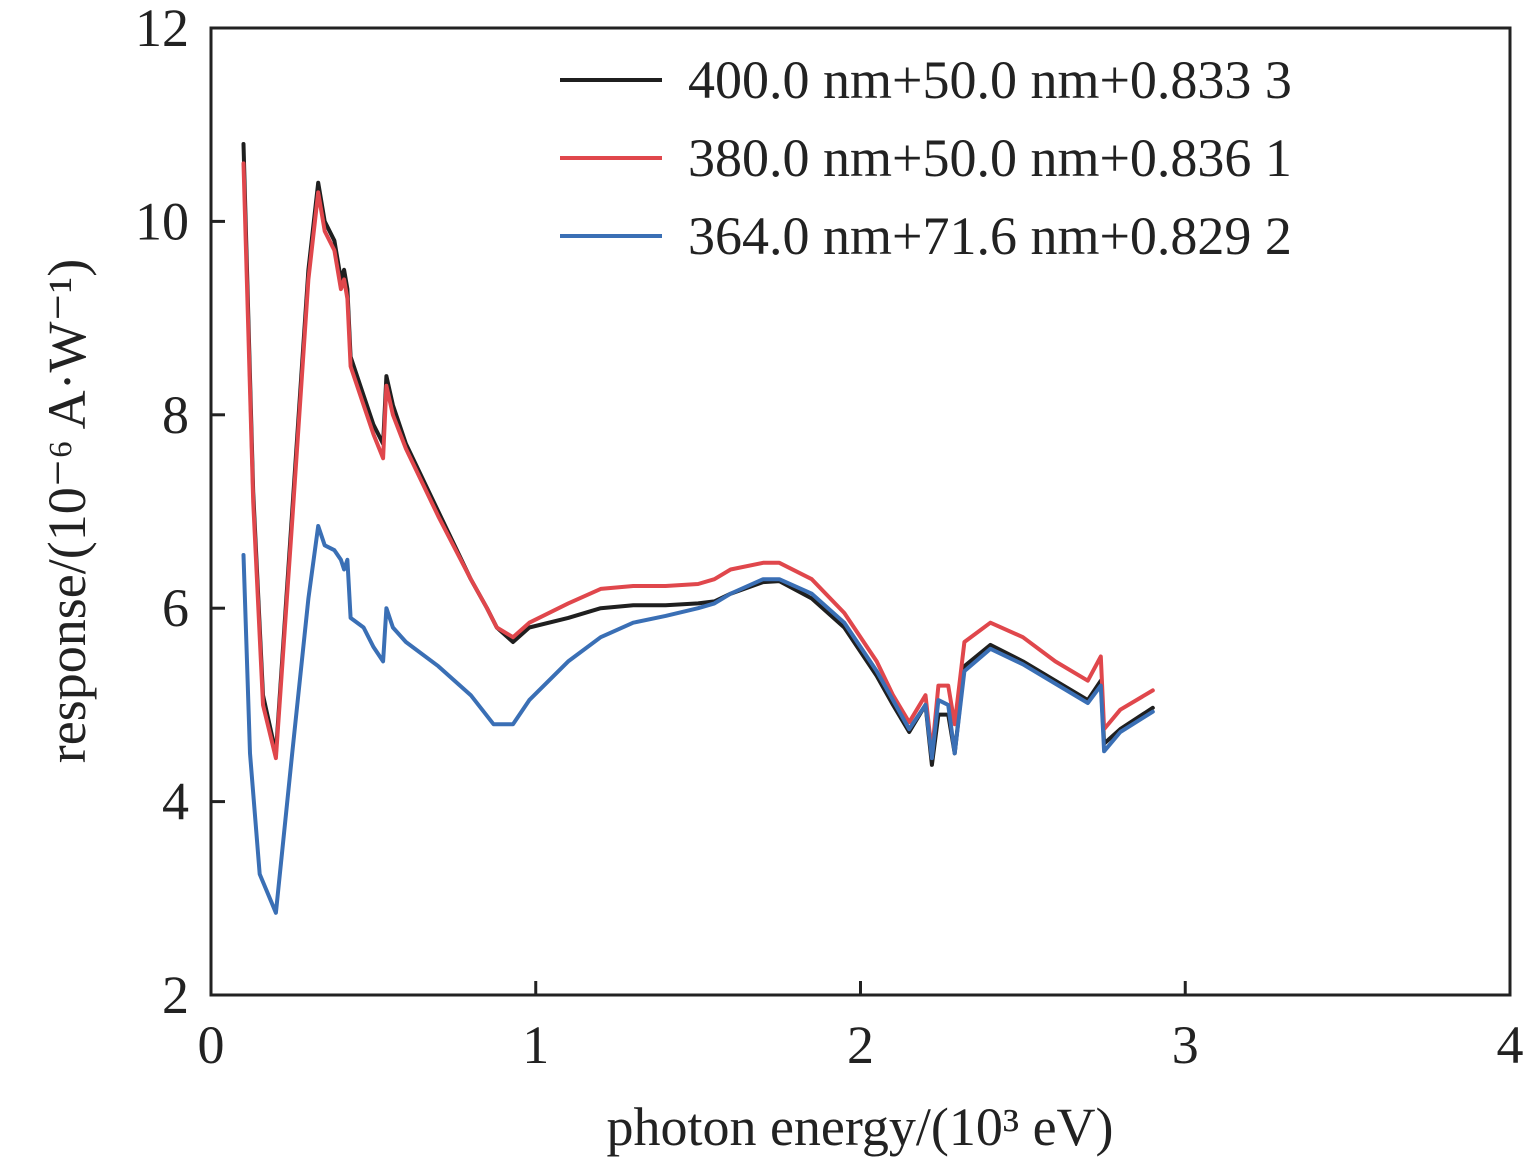  Describe the element at coordinates (175, 608) in the screenshot. I see `y-tick-label: 6` at that location.